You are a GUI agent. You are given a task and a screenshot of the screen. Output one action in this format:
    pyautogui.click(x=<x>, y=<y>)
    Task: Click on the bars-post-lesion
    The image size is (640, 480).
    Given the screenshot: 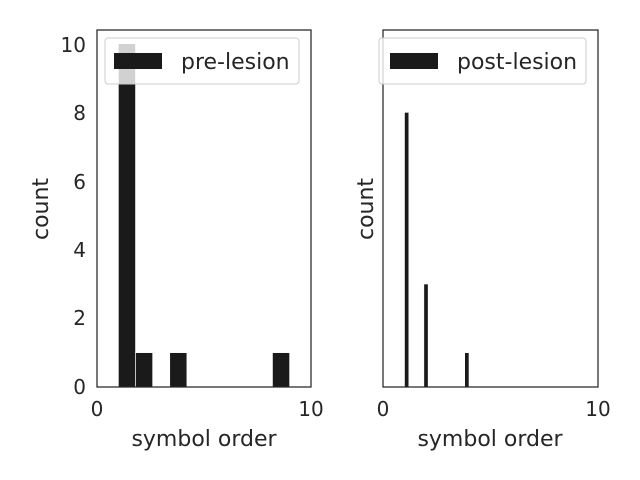 What is the action you would take?
    pyautogui.click(x=437, y=250)
    